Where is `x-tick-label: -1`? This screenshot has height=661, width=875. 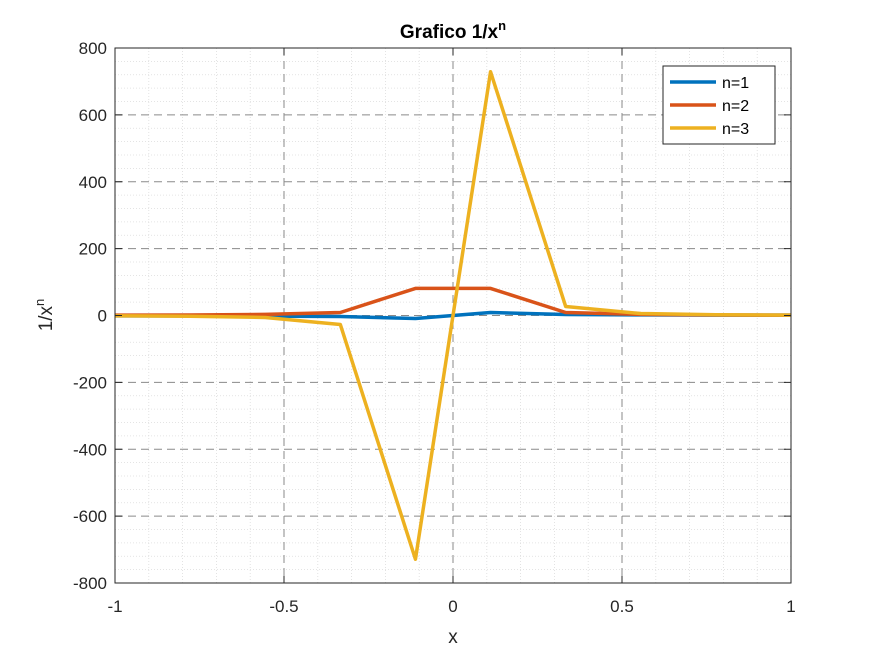
x-tick-label: -1 is located at coordinates (114, 606).